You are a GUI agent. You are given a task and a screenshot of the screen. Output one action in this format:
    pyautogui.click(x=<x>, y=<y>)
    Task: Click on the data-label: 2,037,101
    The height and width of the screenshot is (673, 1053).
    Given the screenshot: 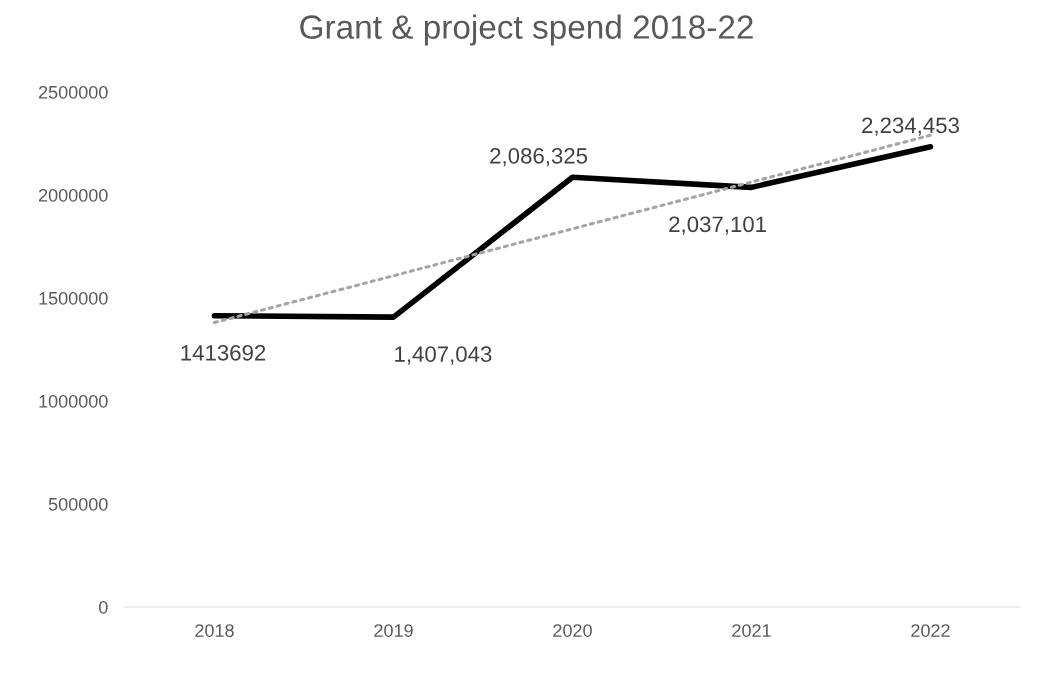 What is the action you would take?
    pyautogui.click(x=717, y=225)
    